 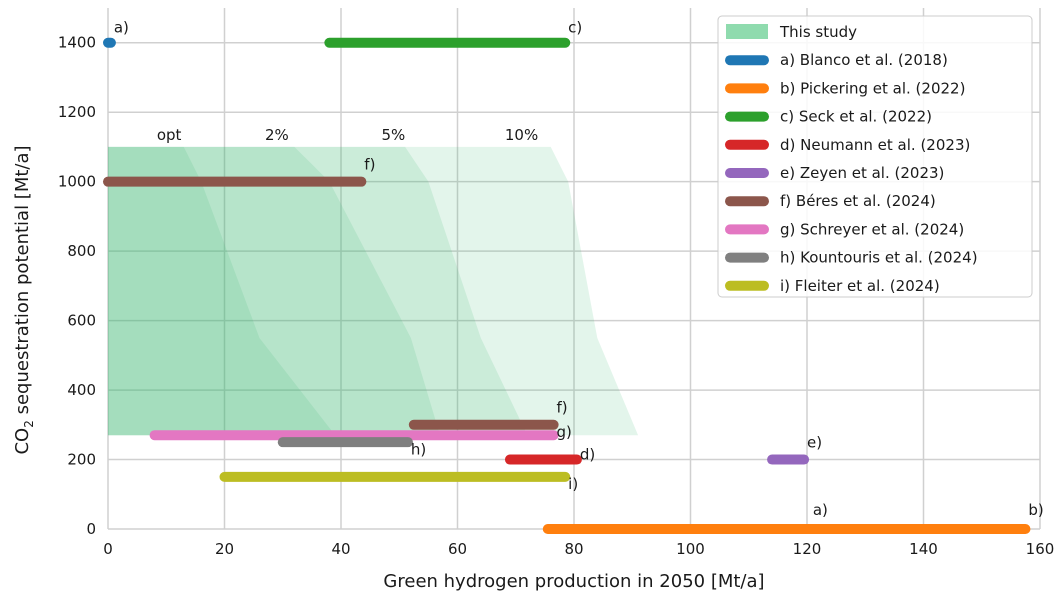 I want to click on x-tick-label: 80, so click(x=573, y=549).